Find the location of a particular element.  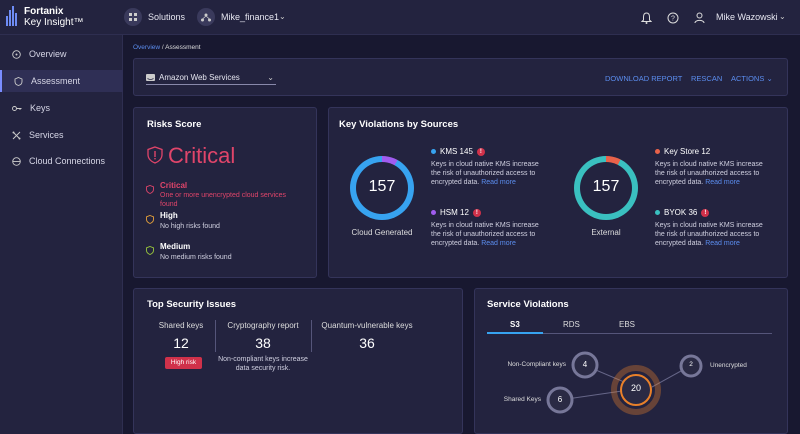

account-label: Mike_finance1 is located at coordinates (250, 17).